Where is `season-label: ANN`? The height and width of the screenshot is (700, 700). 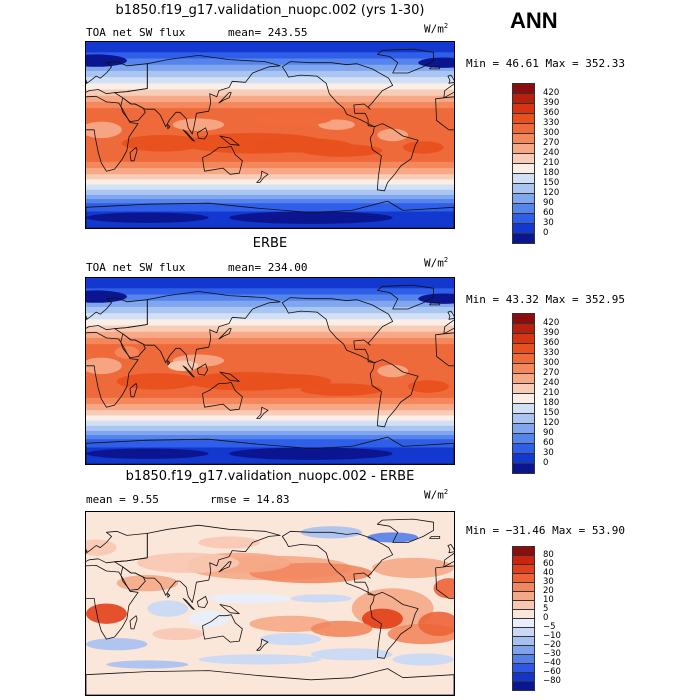 season-label: ANN is located at coordinates (534, 20).